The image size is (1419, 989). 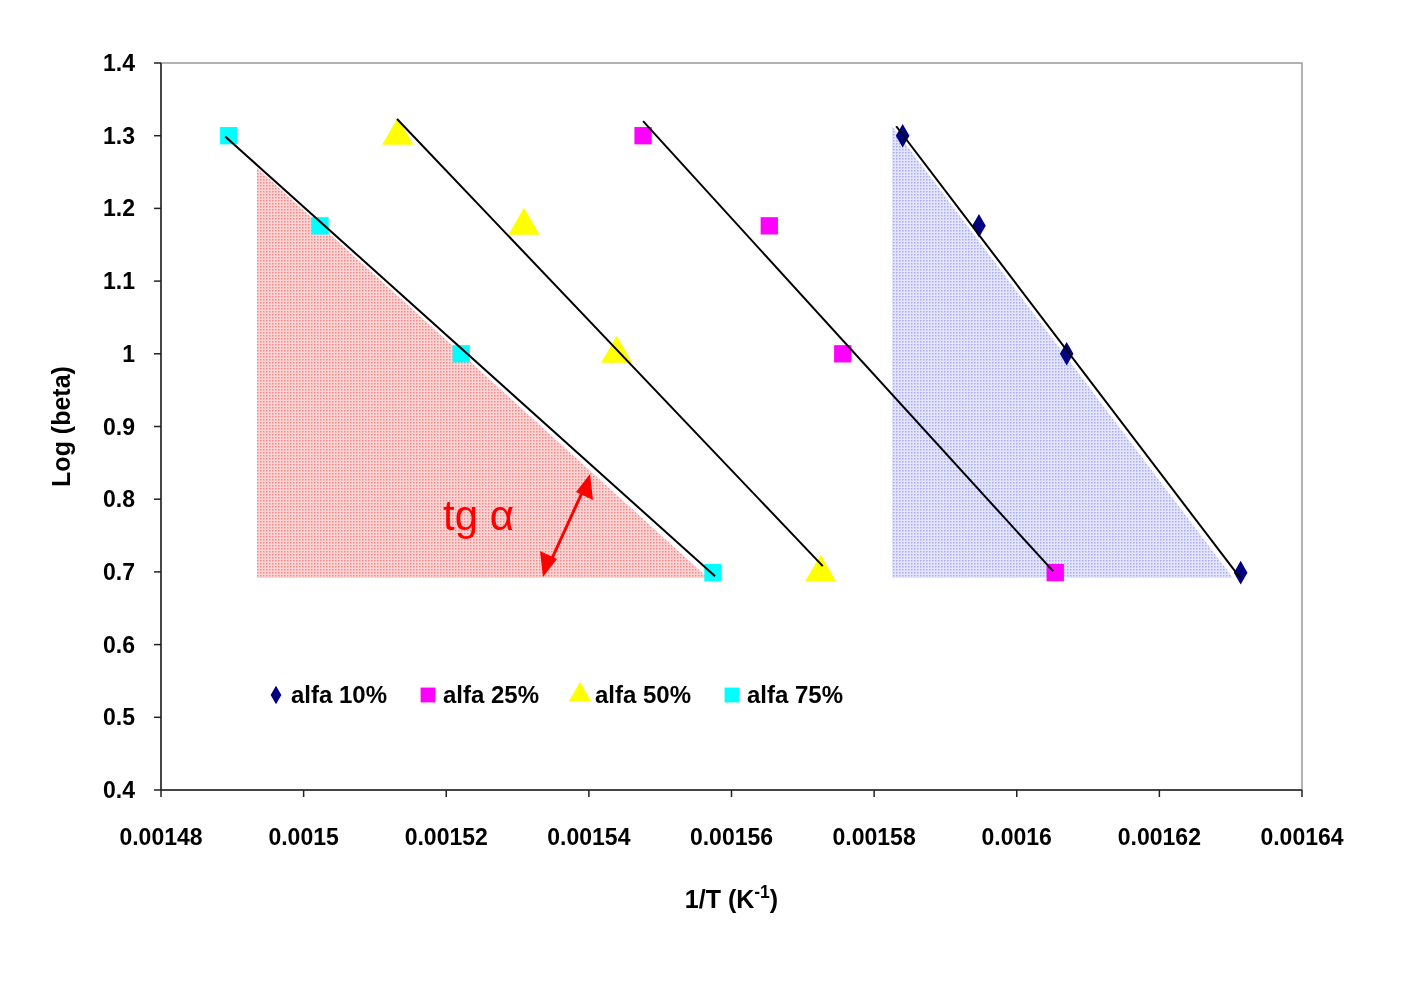 I want to click on legend-label: alfa 10%, so click(x=339, y=695).